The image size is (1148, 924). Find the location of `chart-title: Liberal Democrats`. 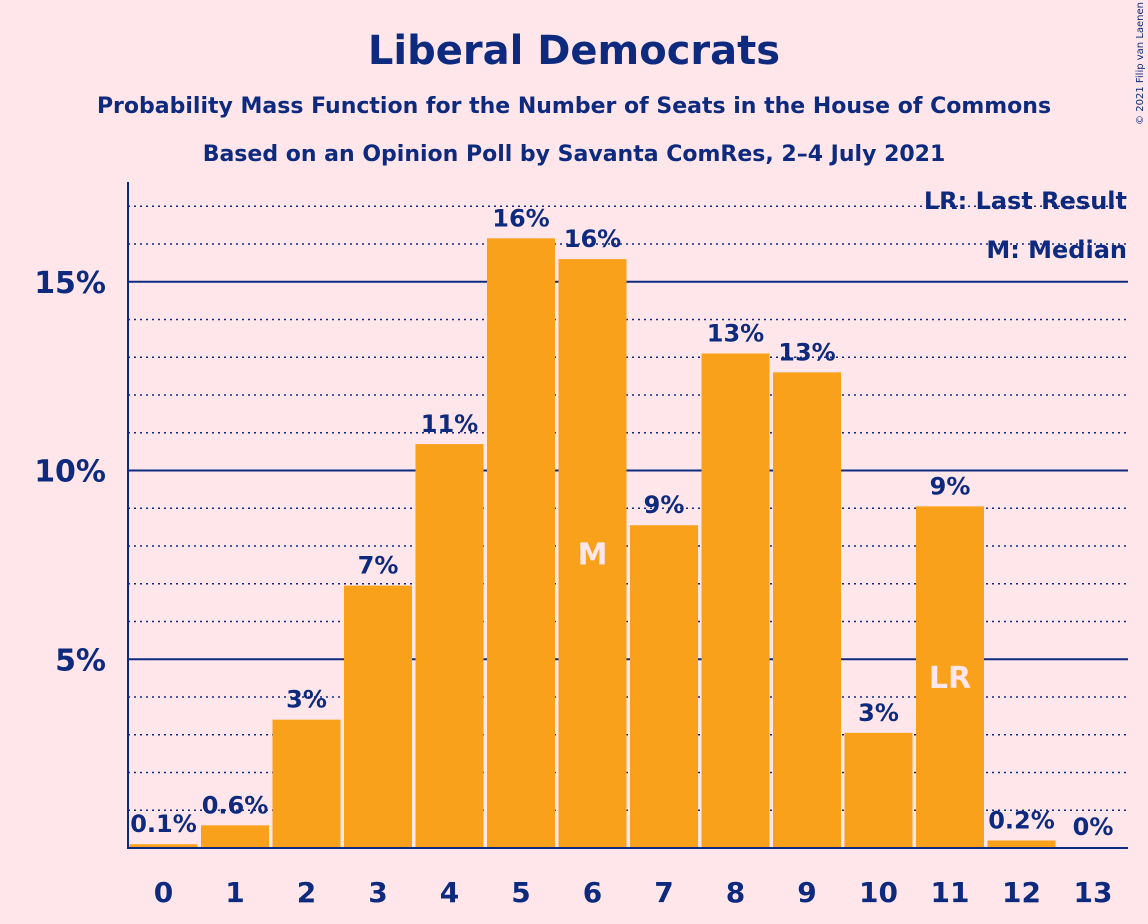

chart-title: Liberal Democrats is located at coordinates (574, 51).